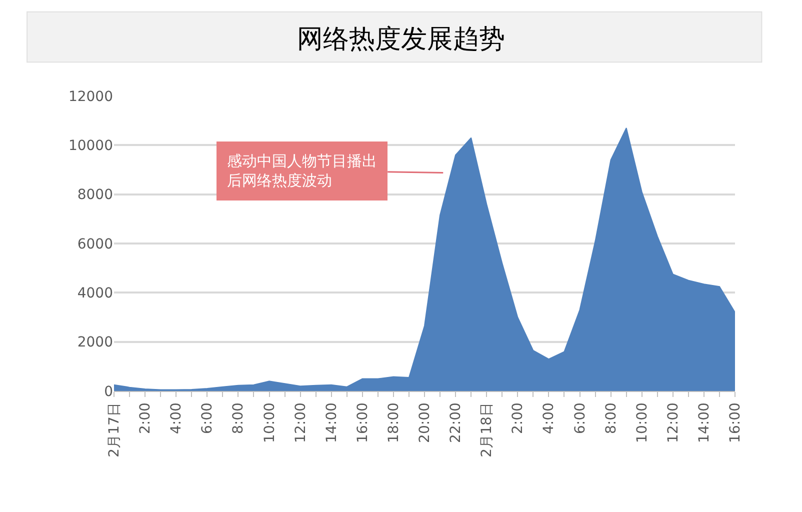 This screenshot has height=512, width=802. What do you see at coordinates (108, 392) in the screenshot?
I see `y-tick-label: 0` at bounding box center [108, 392].